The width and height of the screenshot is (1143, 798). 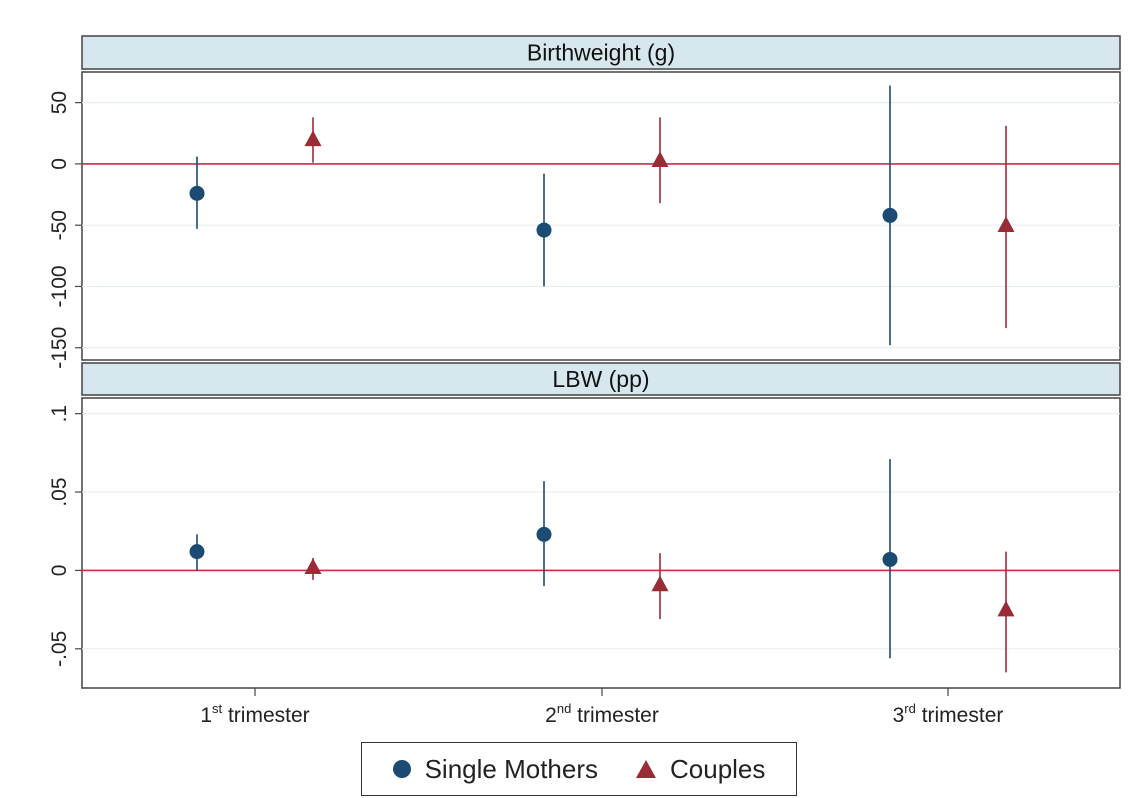 I want to click on y-tick-label: 50, so click(x=59, y=102).